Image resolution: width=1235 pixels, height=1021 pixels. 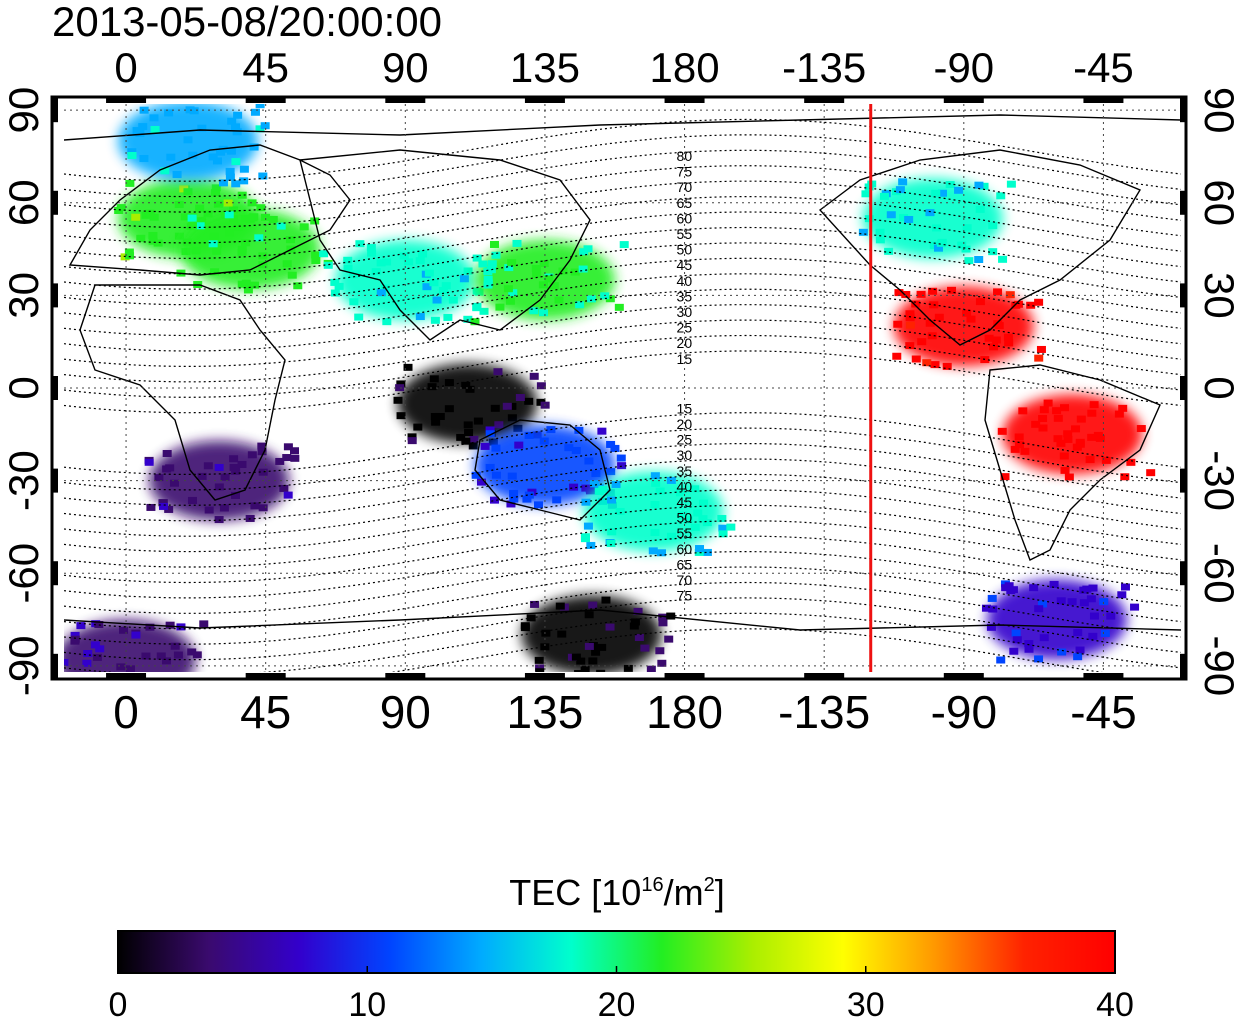 What do you see at coordinates (405, 712) in the screenshot?
I see `lon-tick-bottom: 90` at bounding box center [405, 712].